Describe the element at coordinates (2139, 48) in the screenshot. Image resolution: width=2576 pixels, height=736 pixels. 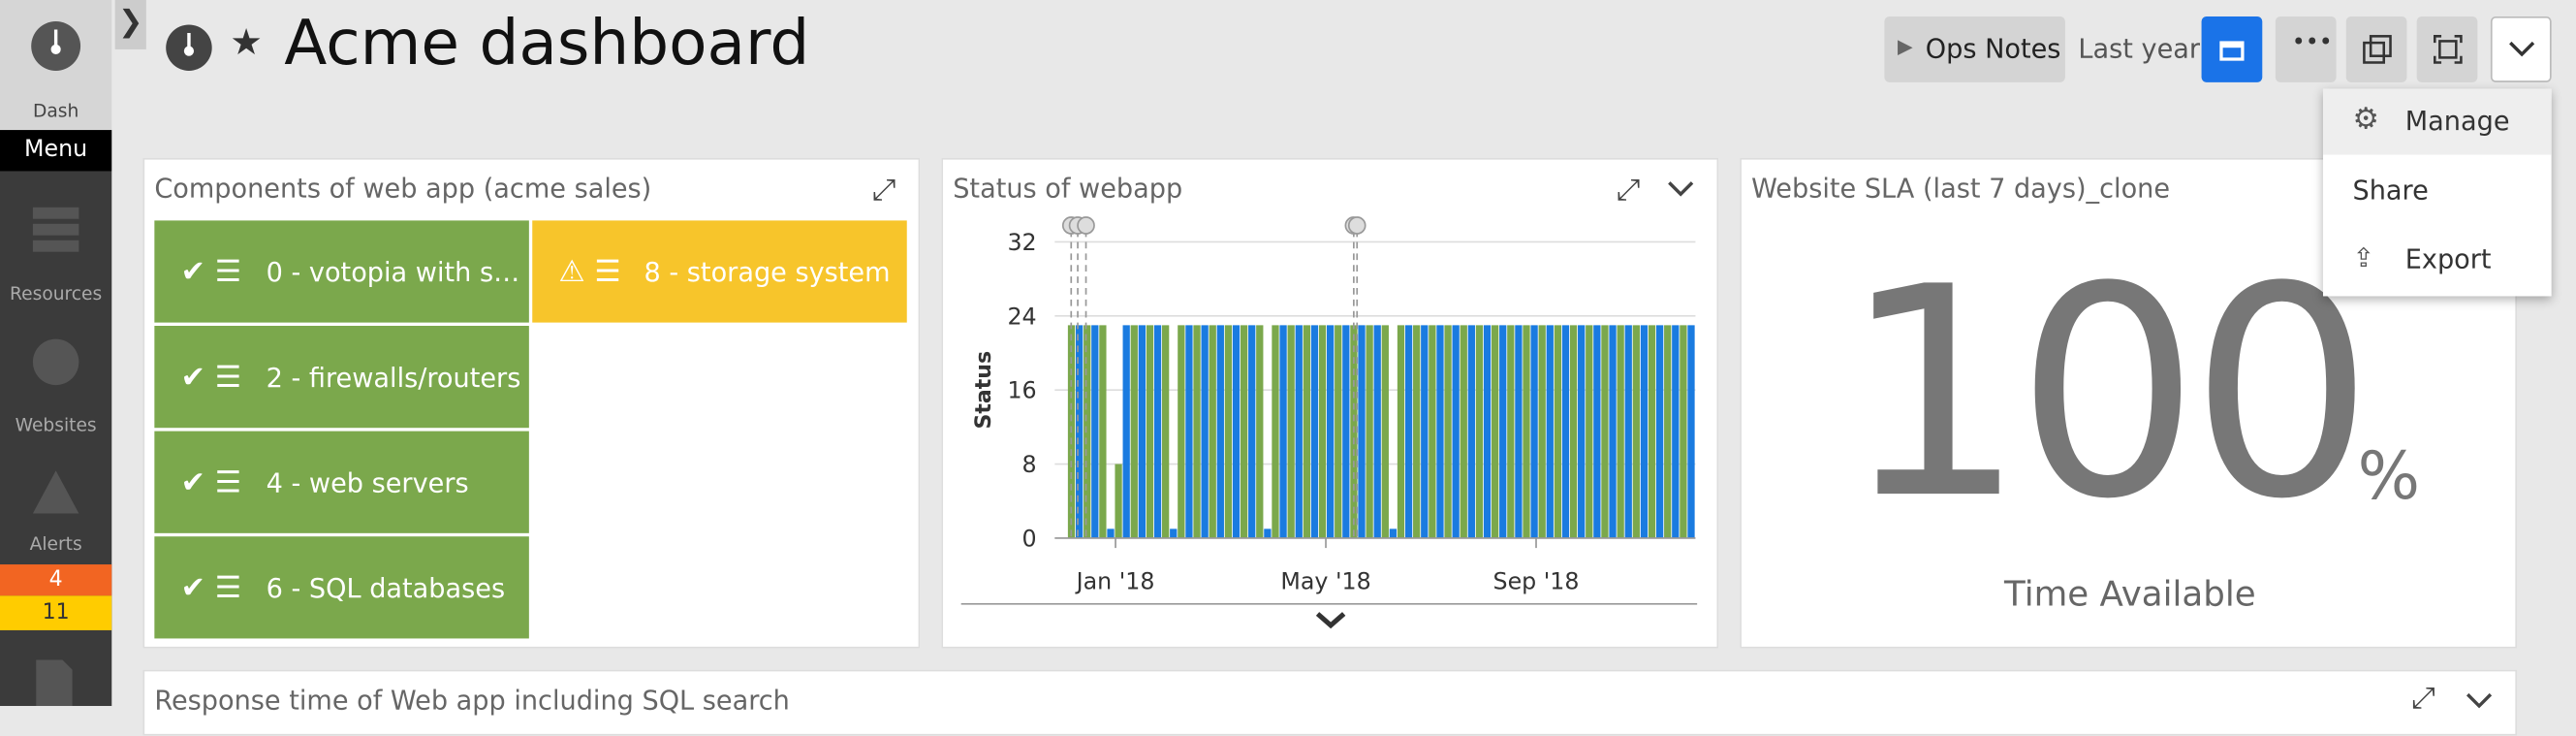
I see `time-range: Last year` at that location.